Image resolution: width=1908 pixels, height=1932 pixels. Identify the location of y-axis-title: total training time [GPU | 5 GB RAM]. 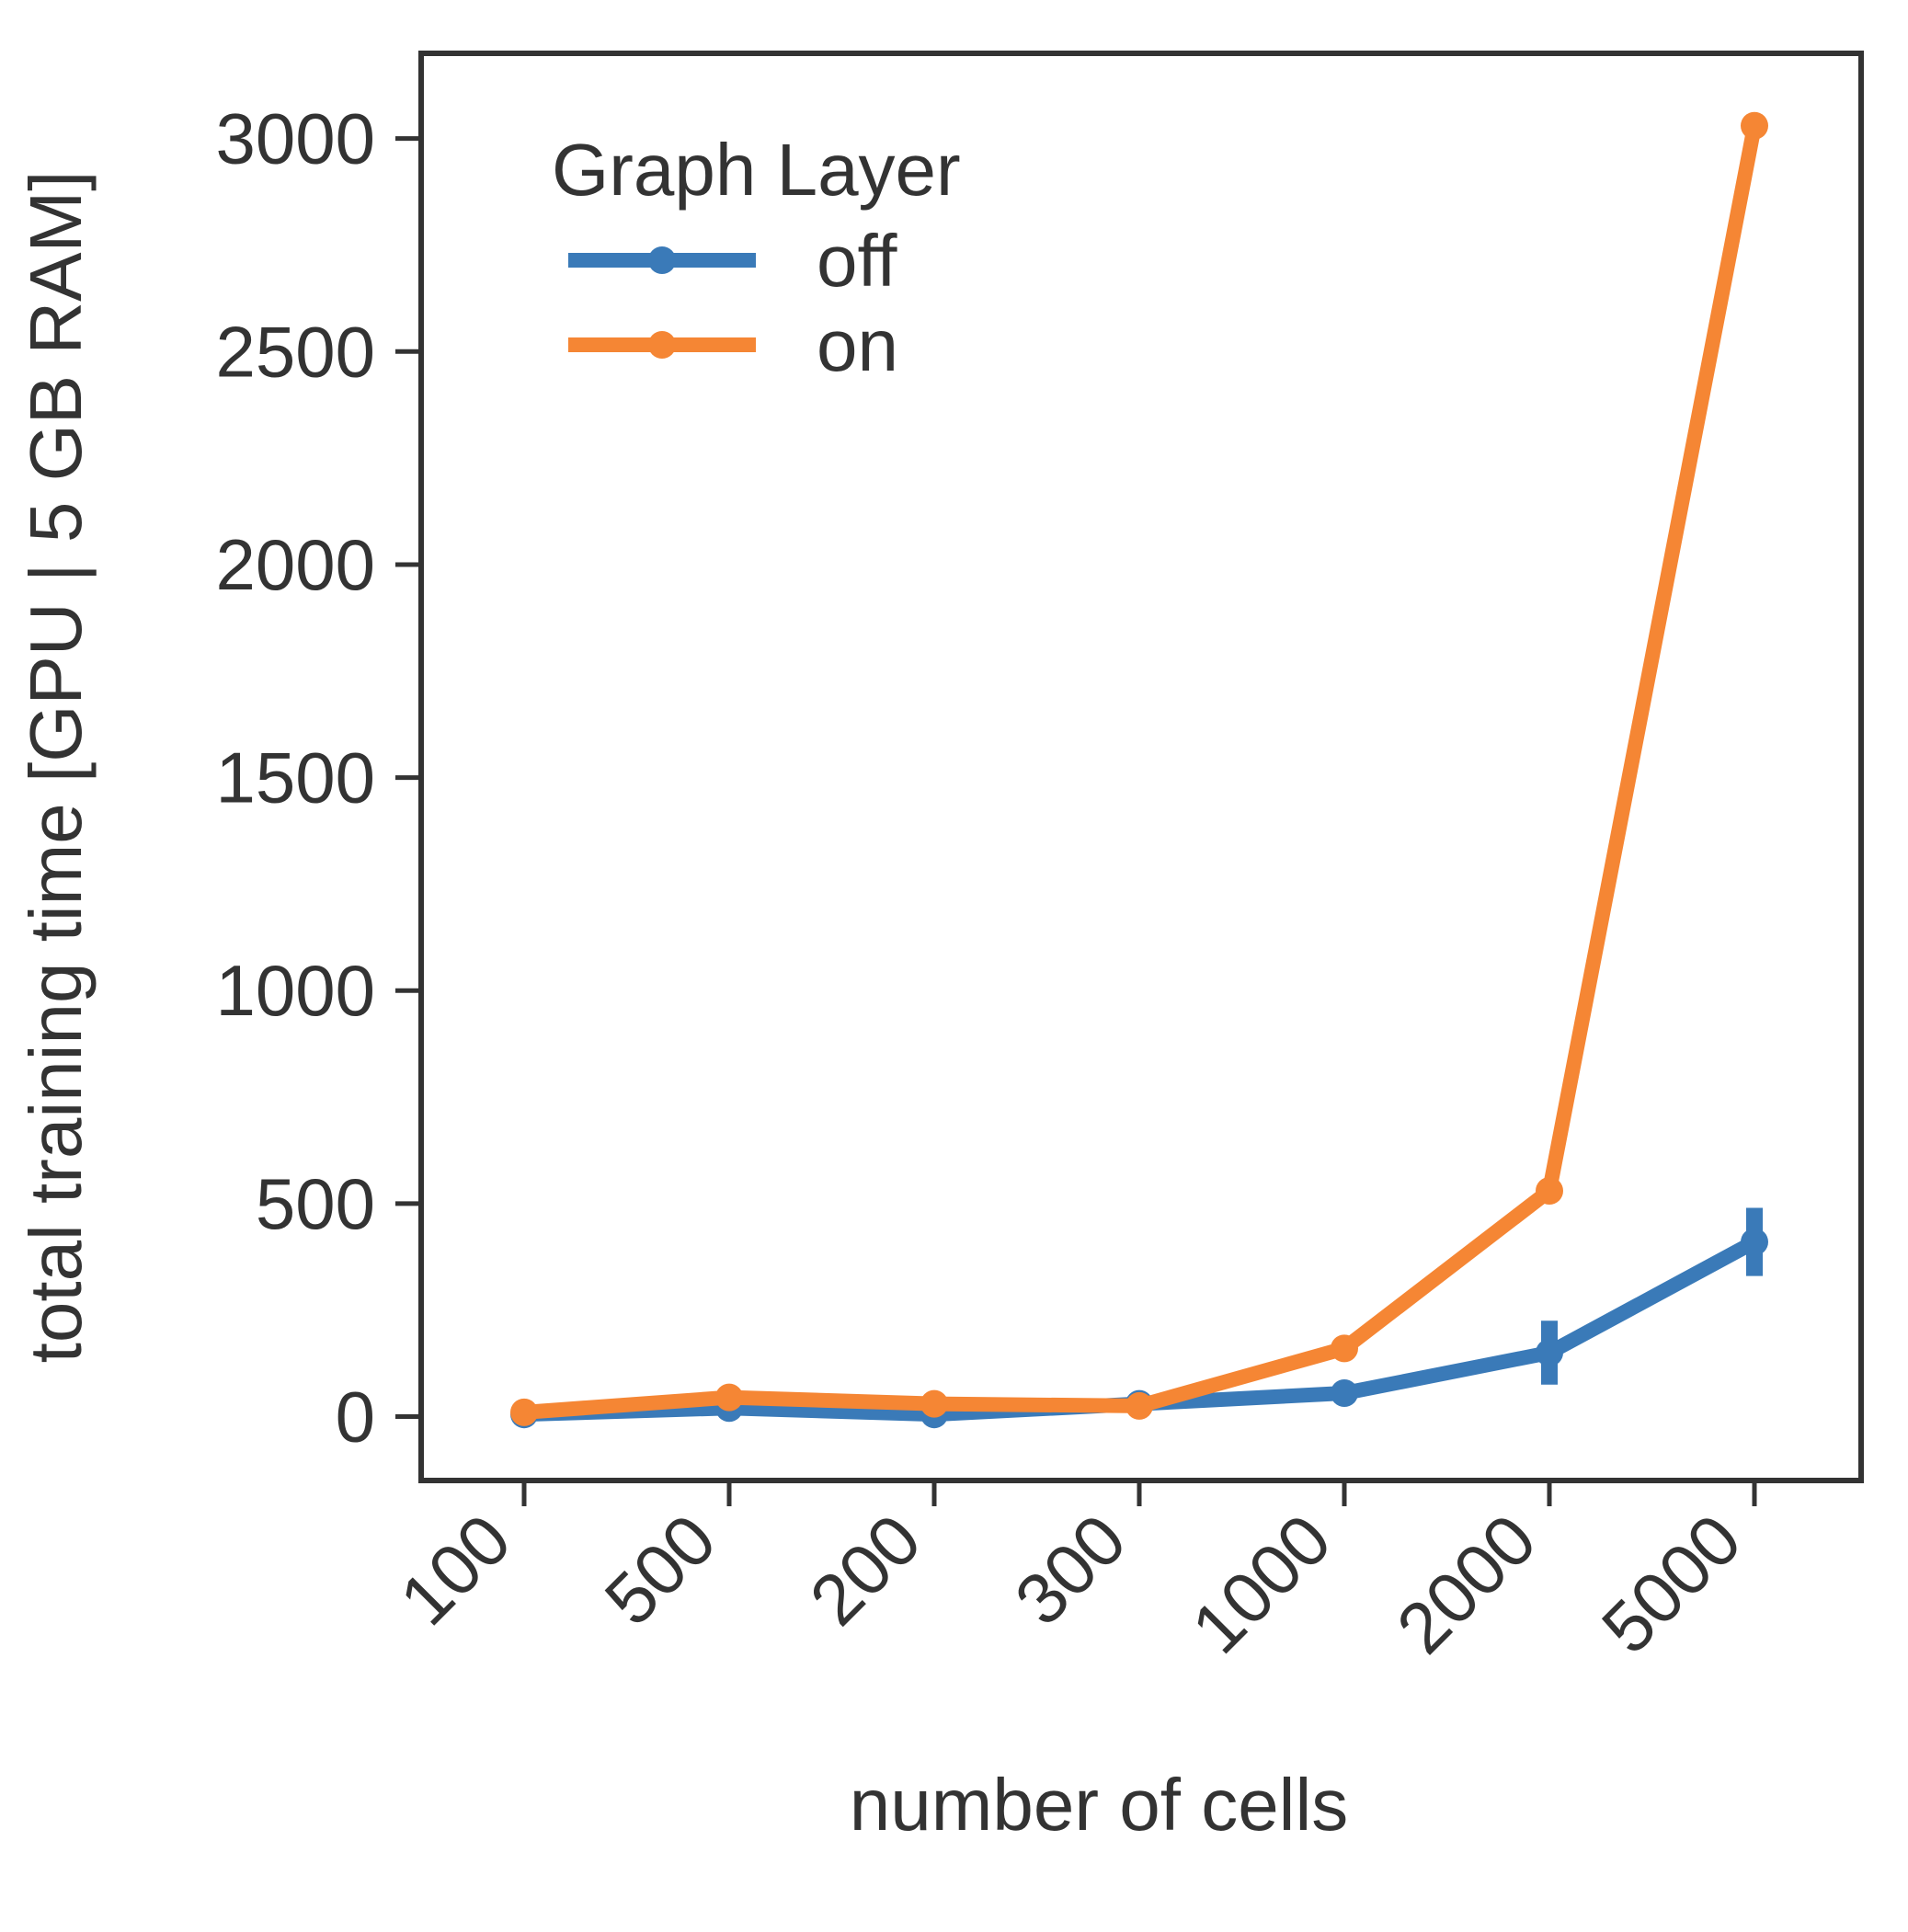
(56, 767).